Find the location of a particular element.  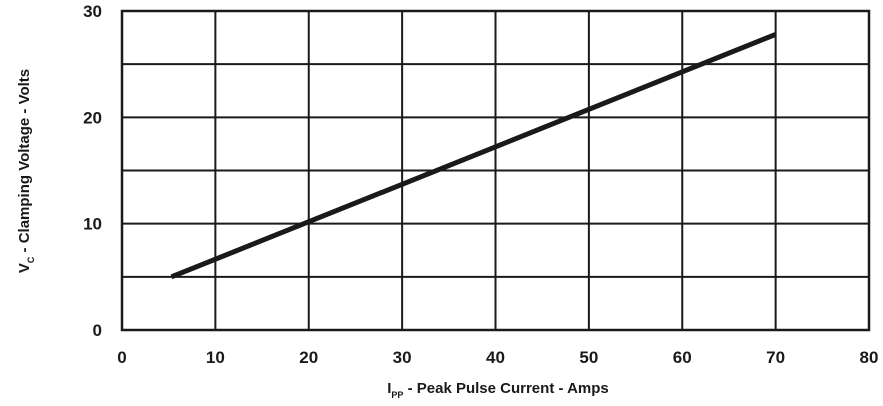

x-axis-title: IPP - Peak Pulse Current - Amps is located at coordinates (498, 390).